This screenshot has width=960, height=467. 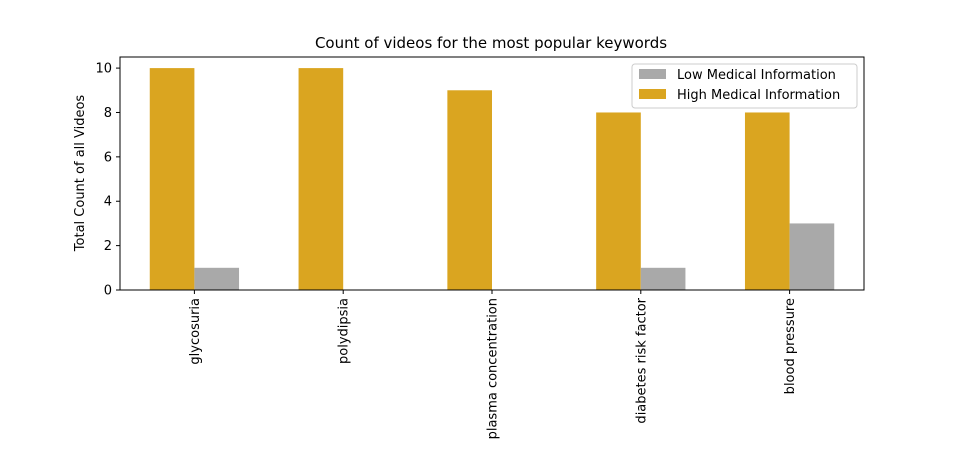 I want to click on y-tick-label-2: 4, so click(x=108, y=202).